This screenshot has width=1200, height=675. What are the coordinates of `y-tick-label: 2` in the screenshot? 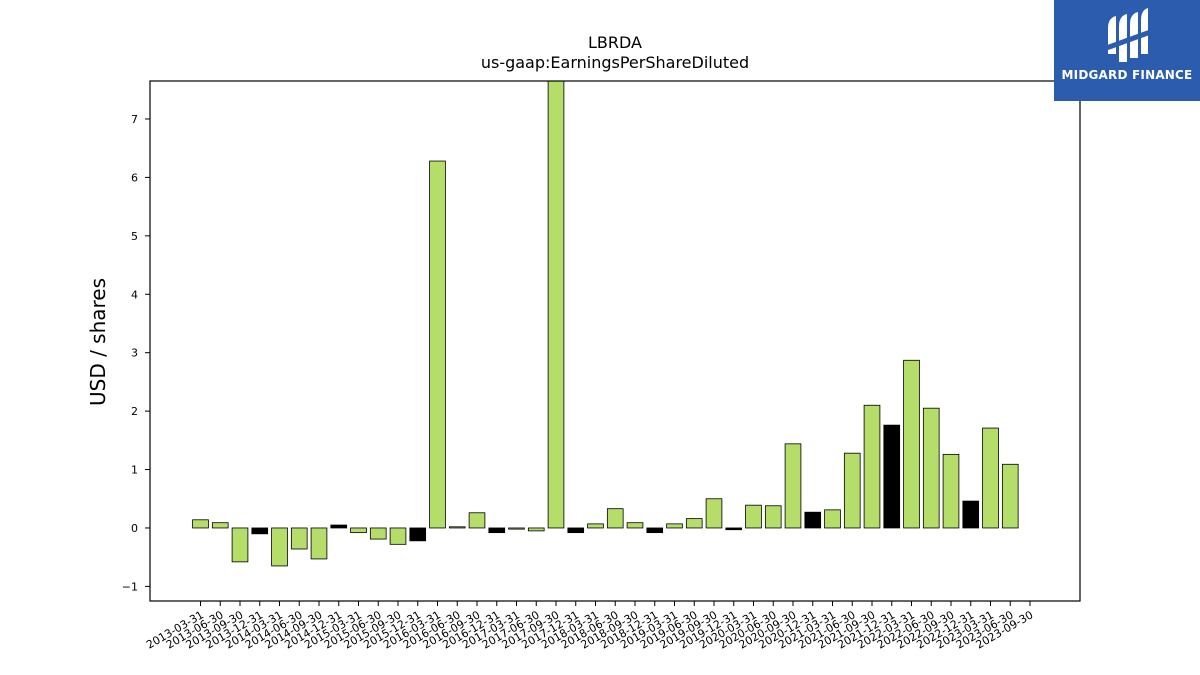 It's located at (134, 411).